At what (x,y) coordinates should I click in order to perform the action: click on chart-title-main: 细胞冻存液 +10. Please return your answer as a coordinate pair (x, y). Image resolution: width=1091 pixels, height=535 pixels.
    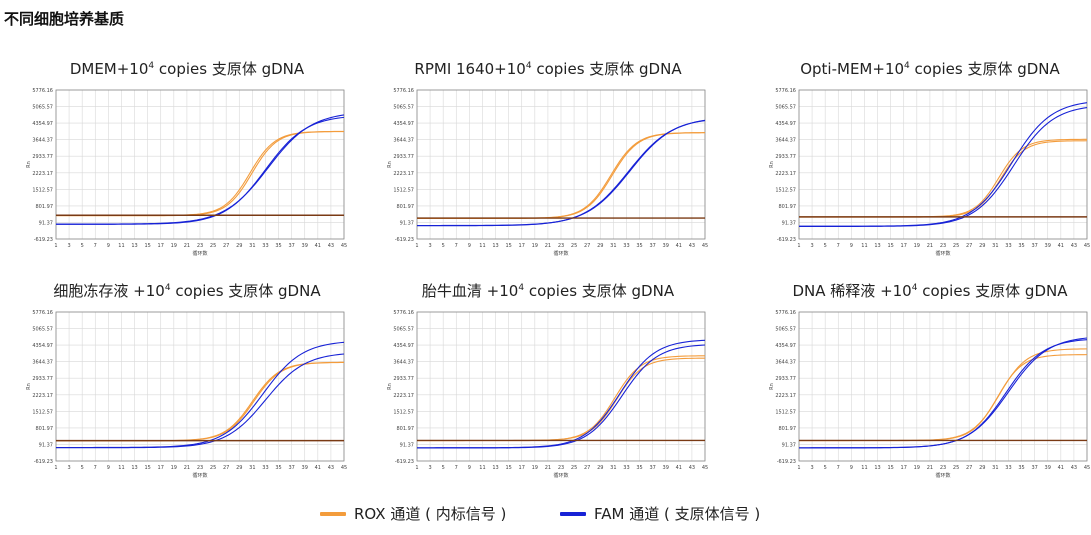
    Looking at the image, I should click on (109, 291).